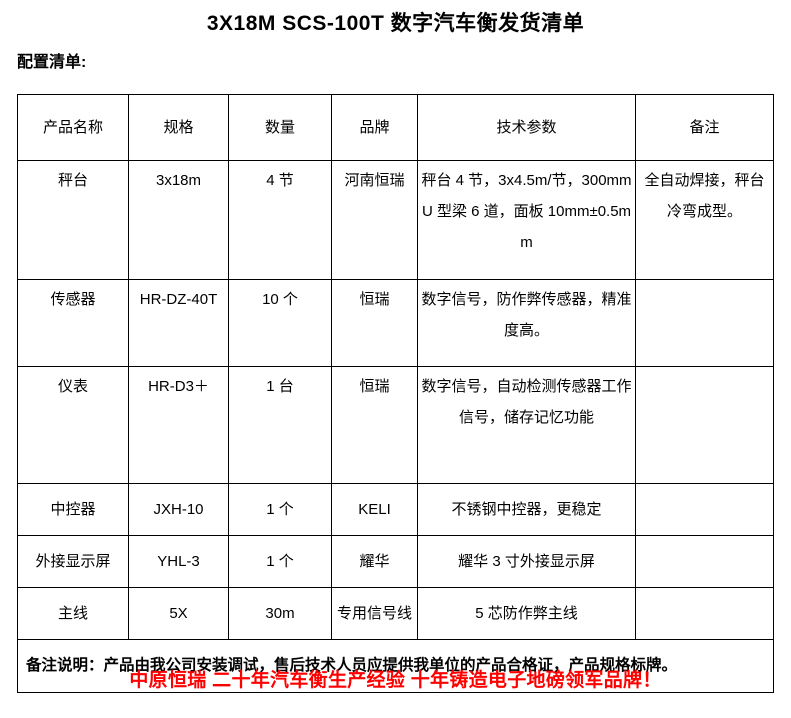  What do you see at coordinates (73, 220) in the screenshot?
I see `cell-product-name: 秤台` at bounding box center [73, 220].